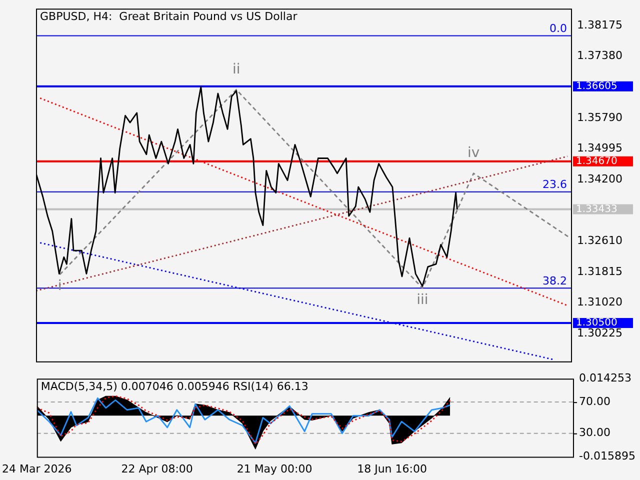  I want to click on x-tick-label: 24 Mar 2026, so click(37, 469).